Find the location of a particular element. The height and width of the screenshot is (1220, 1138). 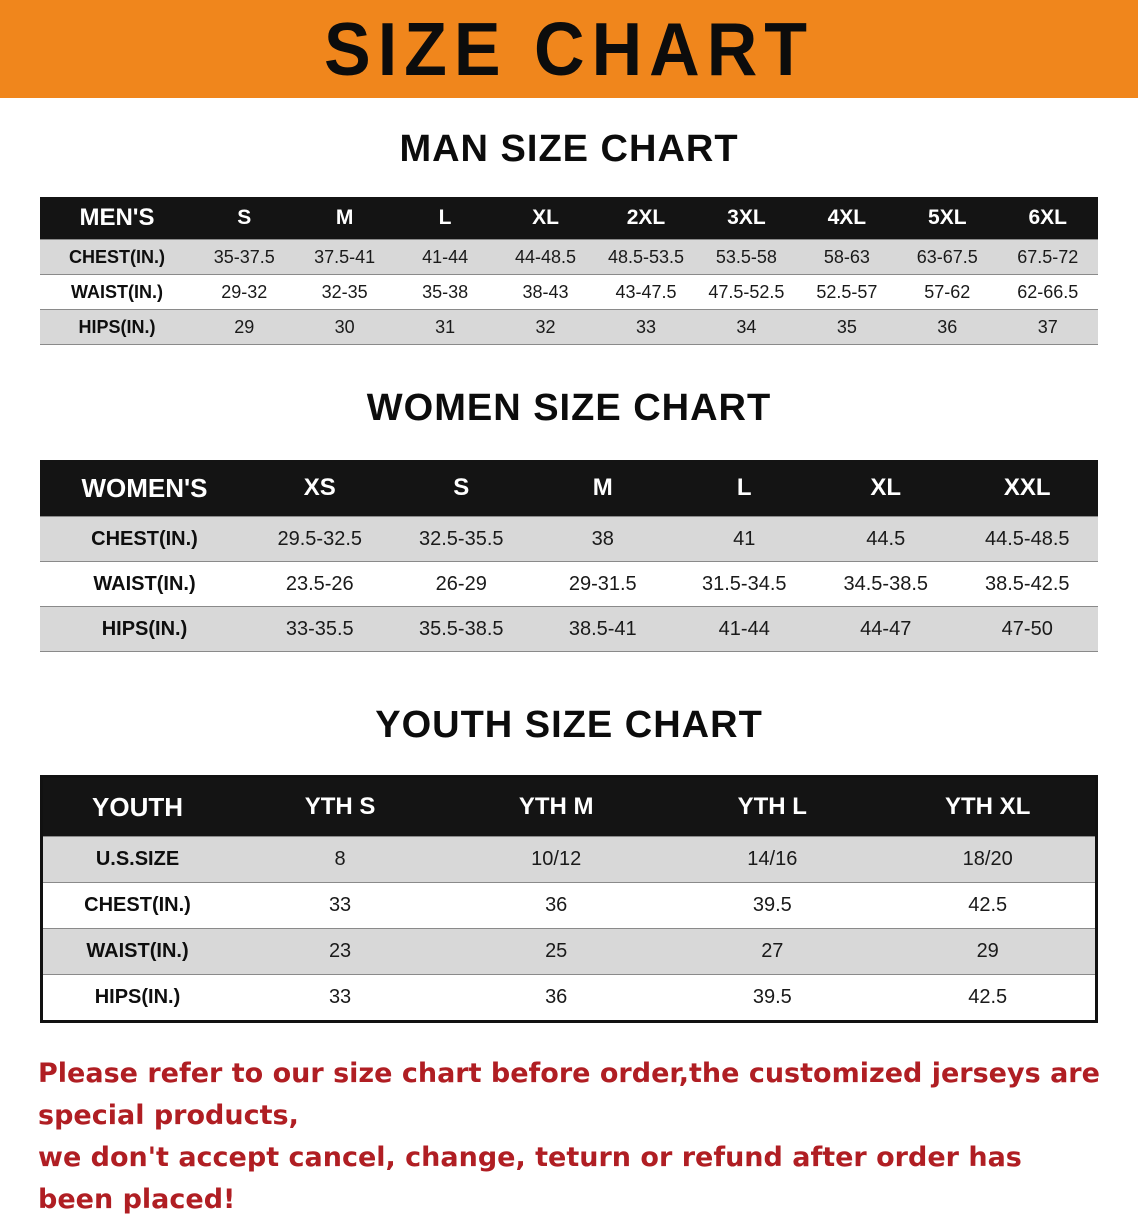

size-value: 44.5 is located at coordinates (886, 539).